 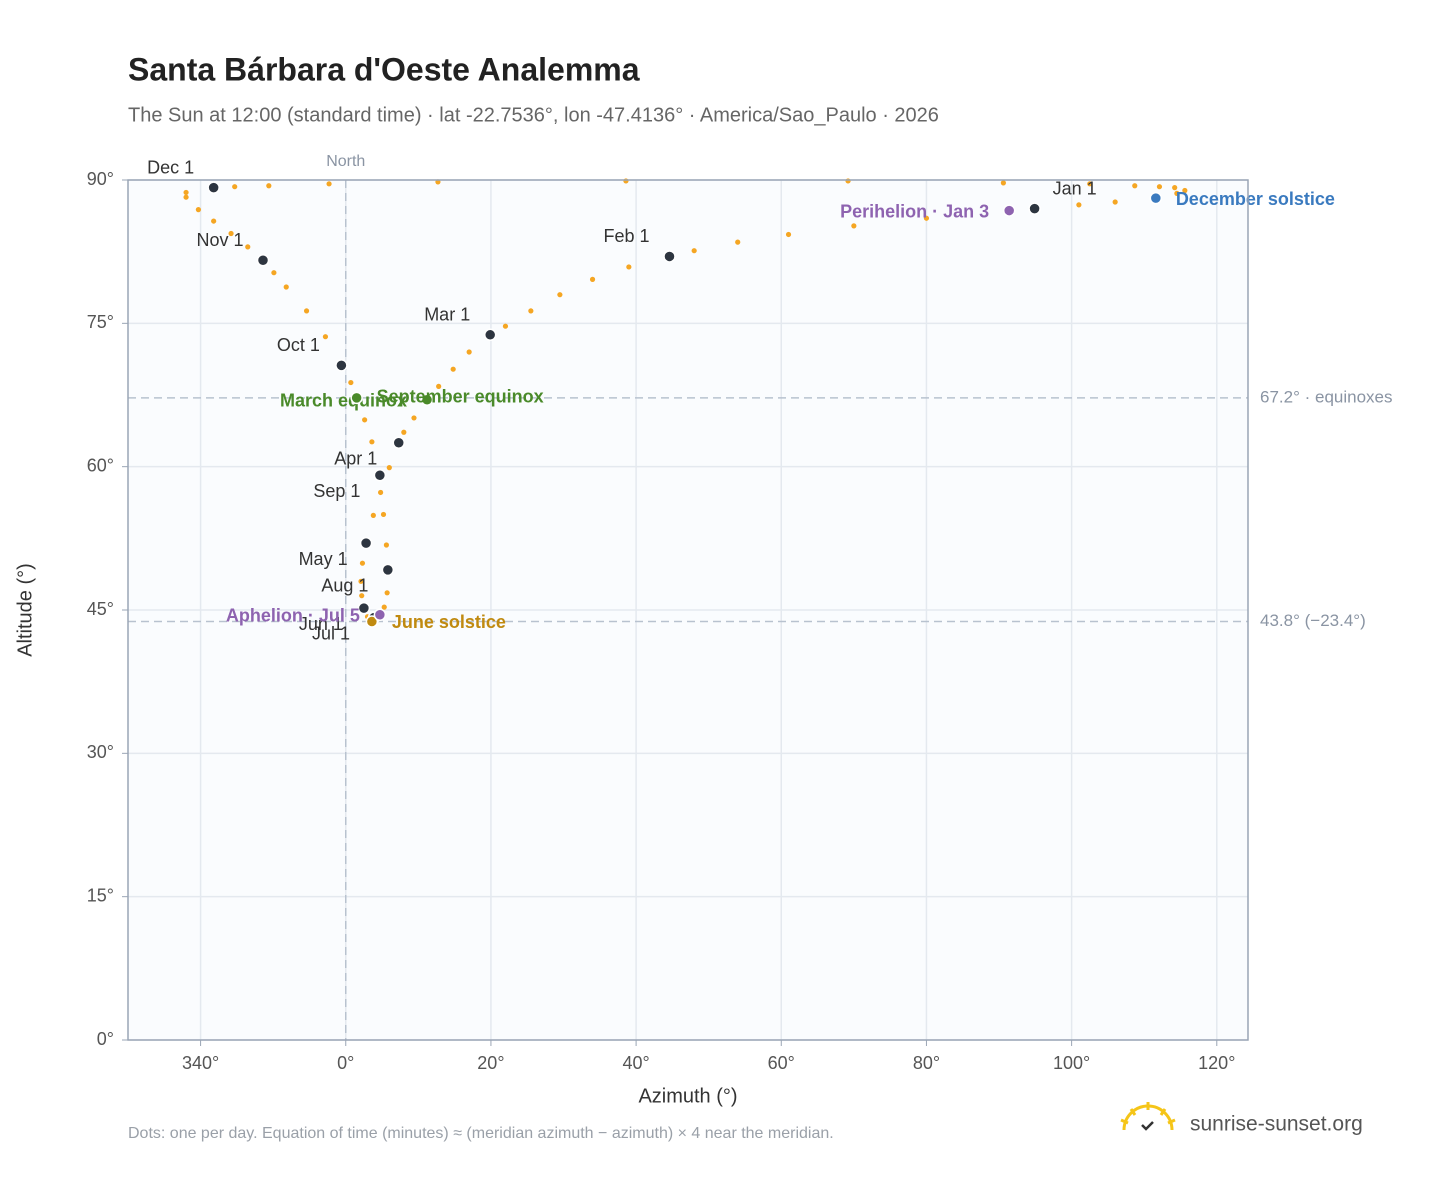 I want to click on x-tick-label: 60°, so click(x=781, y=1063).